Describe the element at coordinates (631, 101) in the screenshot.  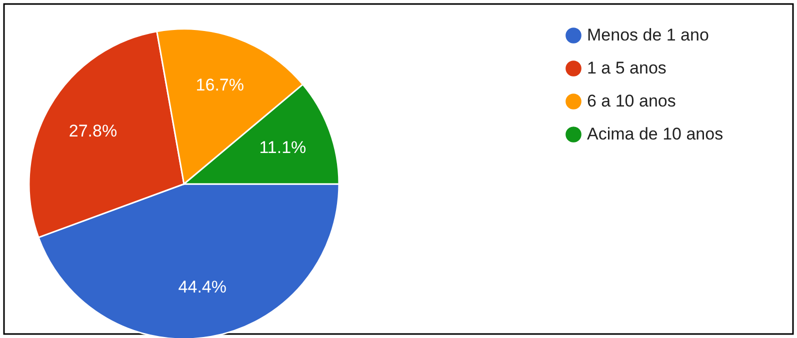
I see `legend-label: 6 a 10 anos` at that location.